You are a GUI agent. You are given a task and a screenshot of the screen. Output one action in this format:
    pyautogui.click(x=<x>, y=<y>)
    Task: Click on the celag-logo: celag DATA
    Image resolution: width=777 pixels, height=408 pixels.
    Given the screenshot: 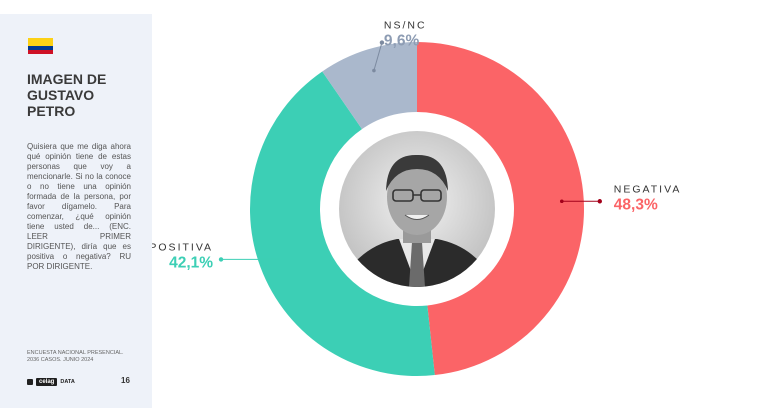 What is the action you would take?
    pyautogui.click(x=51, y=382)
    